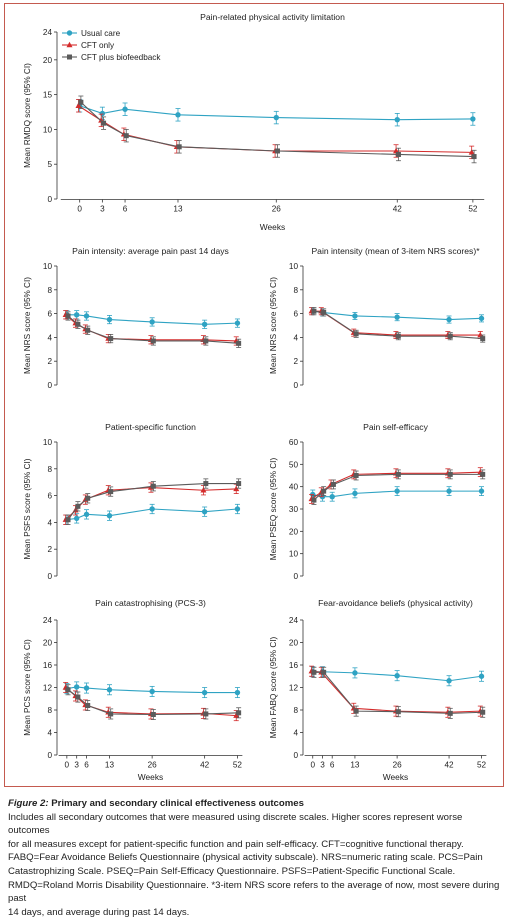 The image size is (509, 919). What do you see at coordinates (27, 115) in the screenshot?
I see `y-axis-label: Mean RMDQ score (95% CI)` at bounding box center [27, 115].